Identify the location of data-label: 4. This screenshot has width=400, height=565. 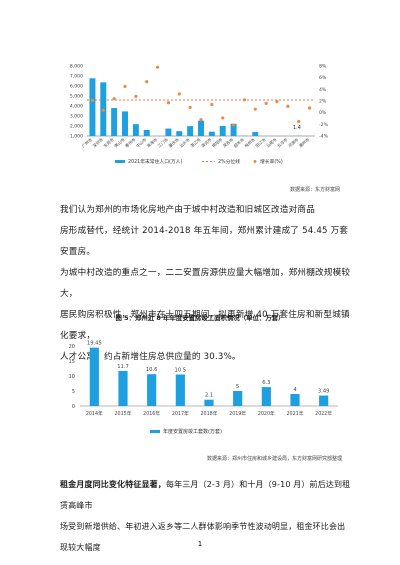
(295, 390).